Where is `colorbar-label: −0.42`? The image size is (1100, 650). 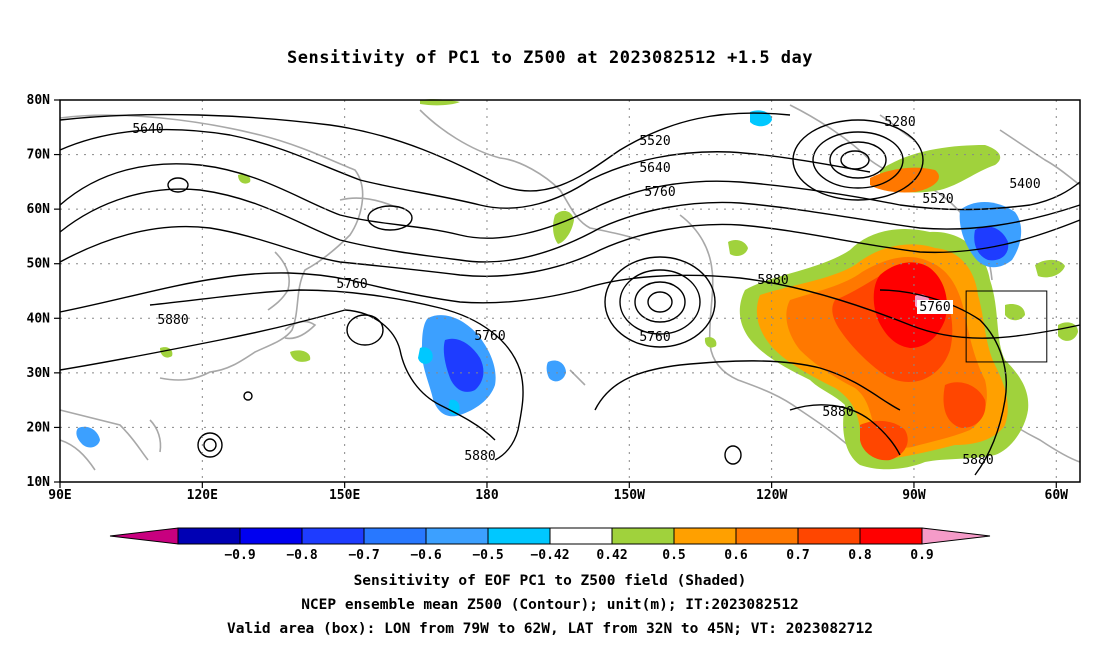 colorbar-label: −0.42 is located at coordinates (549, 555).